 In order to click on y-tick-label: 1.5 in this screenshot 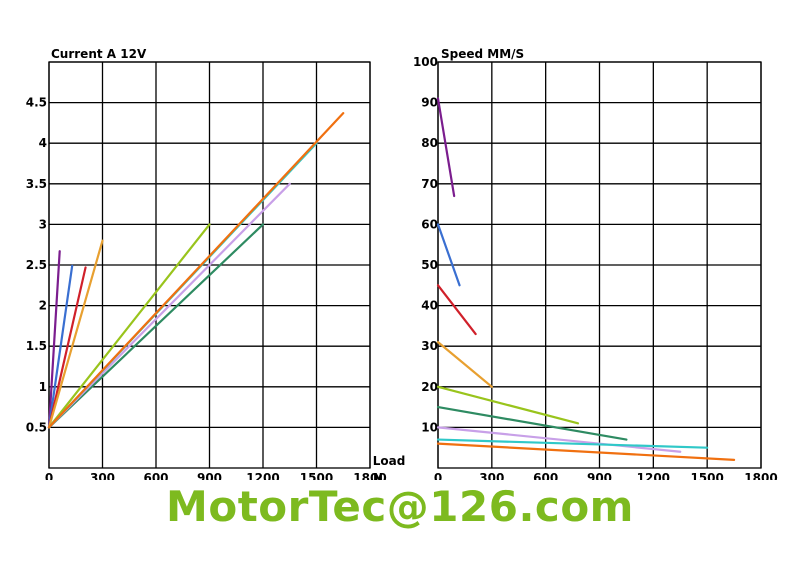, I will do `click(36, 346)`.